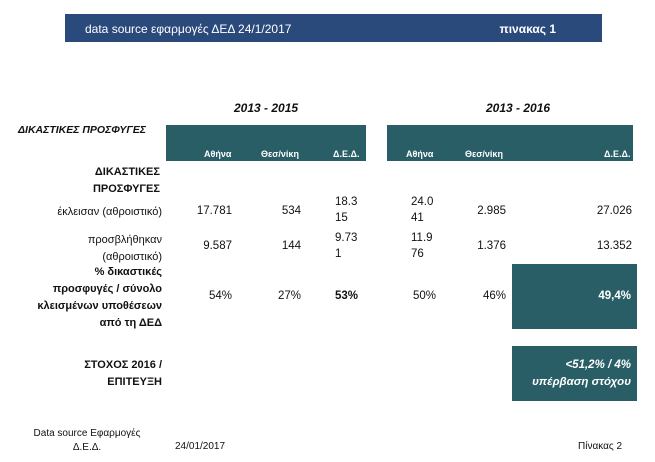  What do you see at coordinates (614, 211) in the screenshot?
I see `cell-closed-ded-2: 27.026` at bounding box center [614, 211].